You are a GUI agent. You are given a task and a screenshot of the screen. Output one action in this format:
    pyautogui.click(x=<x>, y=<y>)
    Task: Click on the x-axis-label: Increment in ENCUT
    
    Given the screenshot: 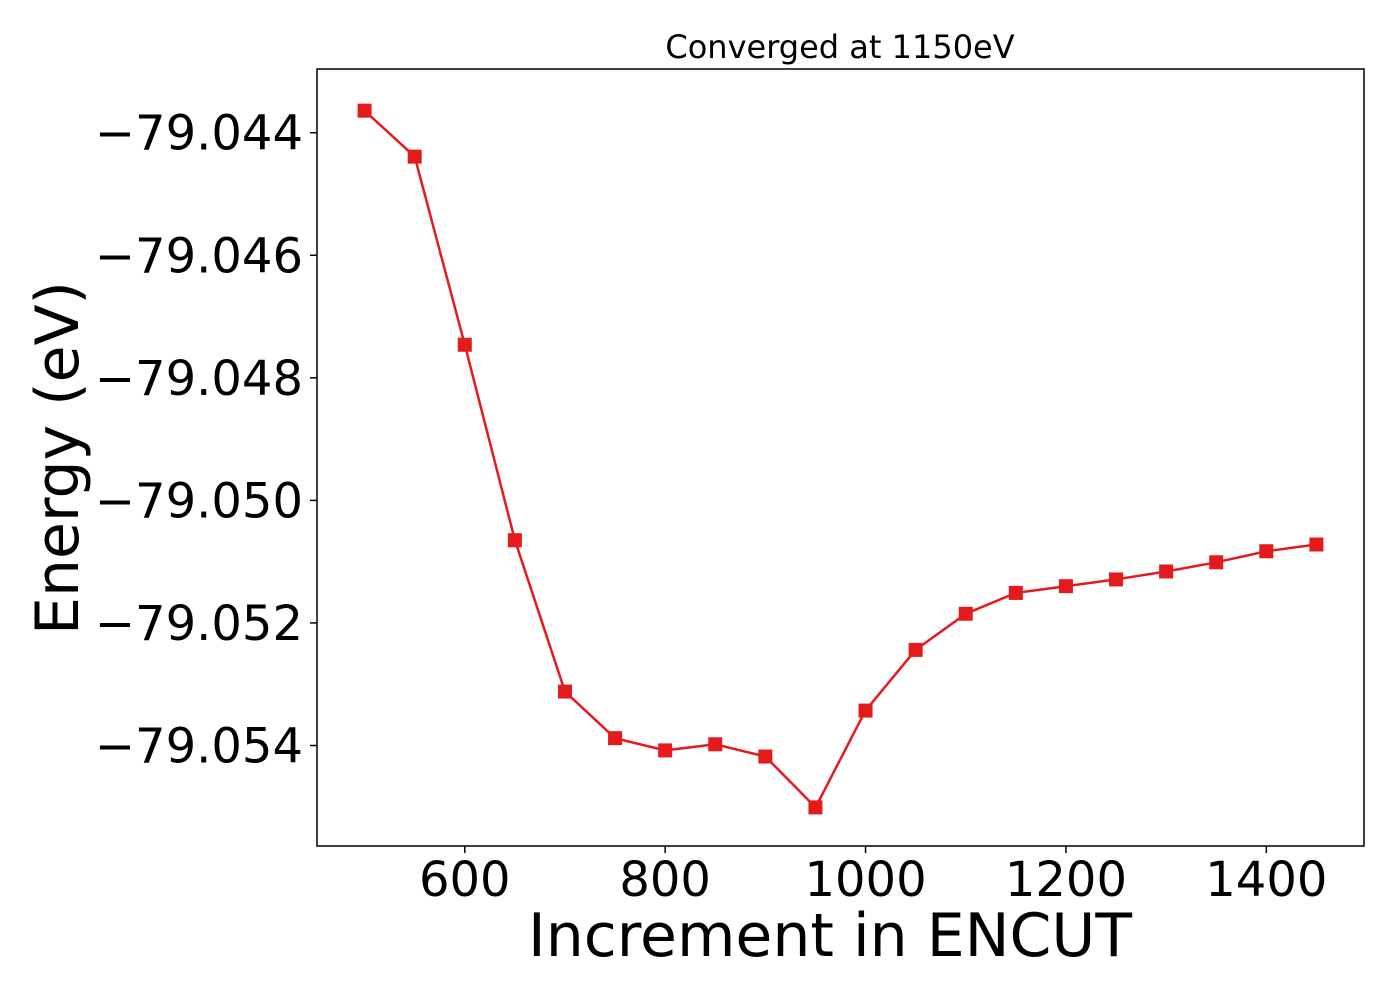 What is the action you would take?
    pyautogui.click(x=830, y=936)
    